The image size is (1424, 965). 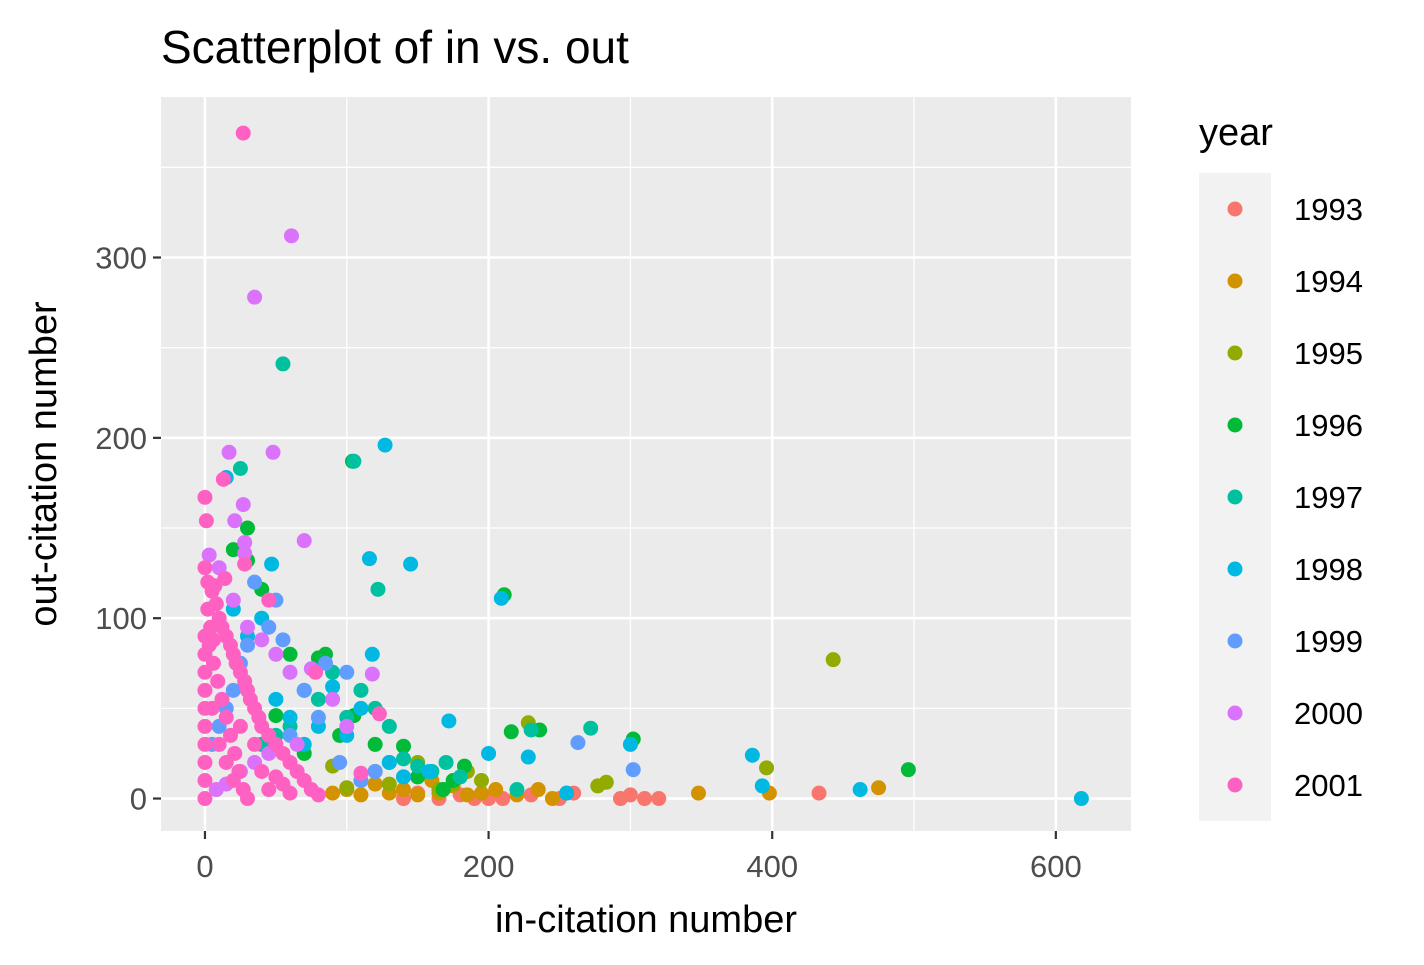 I want to click on legend-title: year, so click(x=1236, y=133).